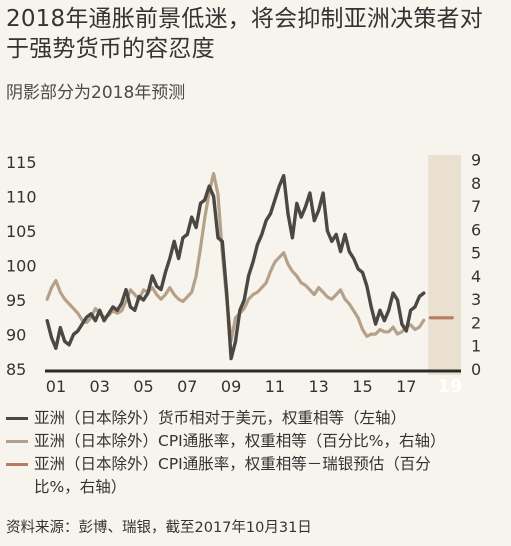  What do you see at coordinates (17, 464) in the screenshot?
I see `legend-swatch-forecast` at bounding box center [17, 464].